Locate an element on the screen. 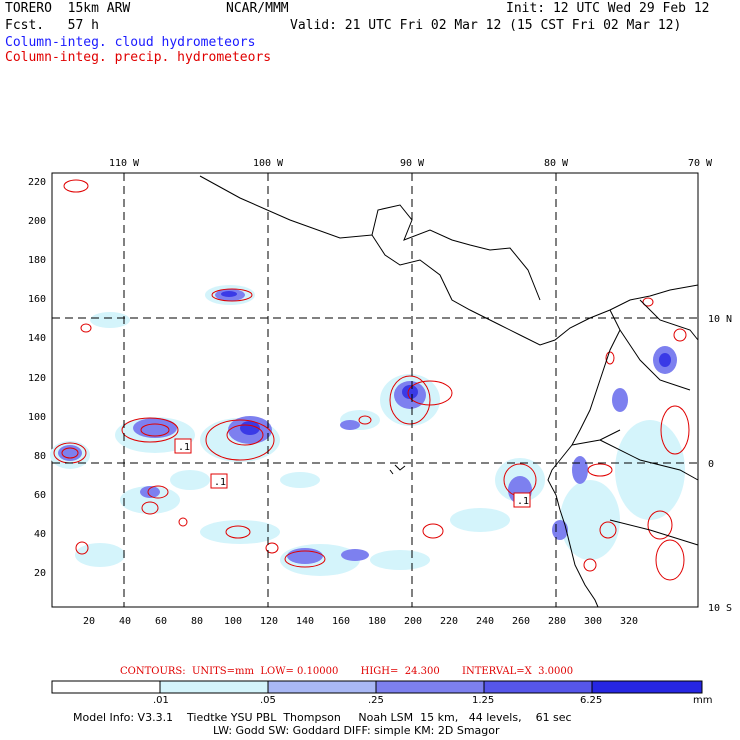  box-label-1: .1 is located at coordinates (184, 447).